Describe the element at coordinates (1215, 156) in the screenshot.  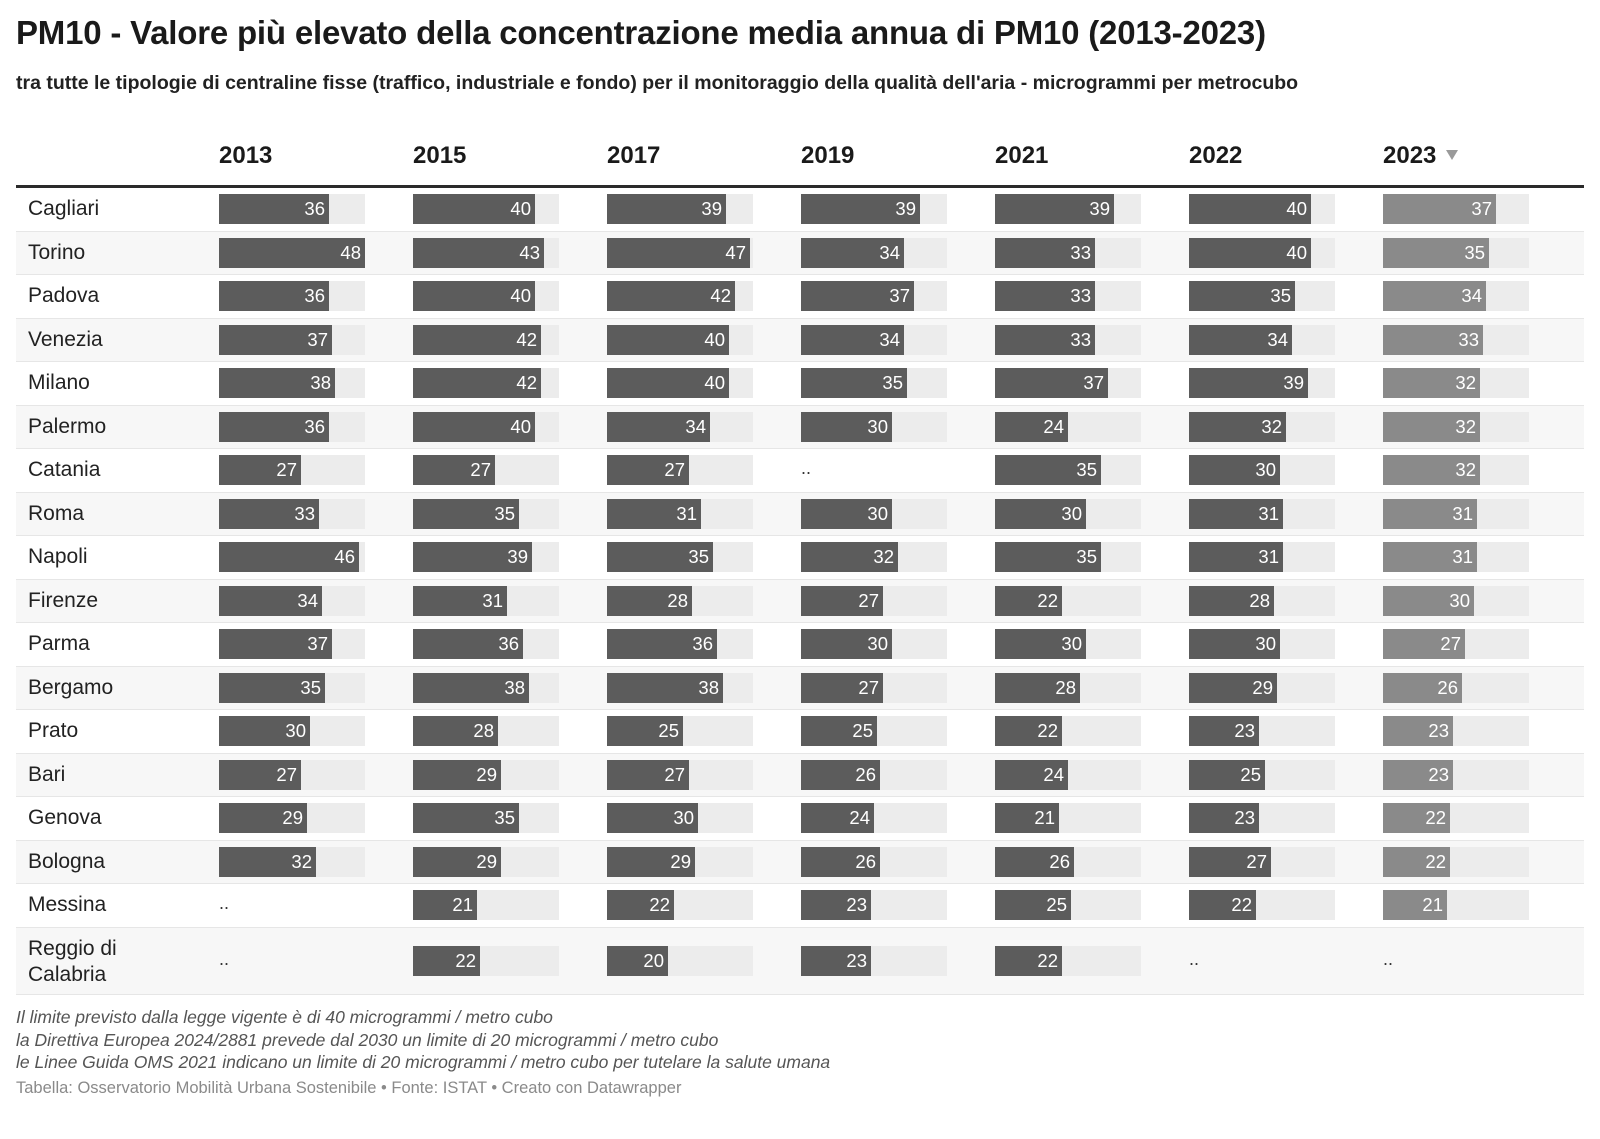
I see `column-header-2022: 2022` at that location.